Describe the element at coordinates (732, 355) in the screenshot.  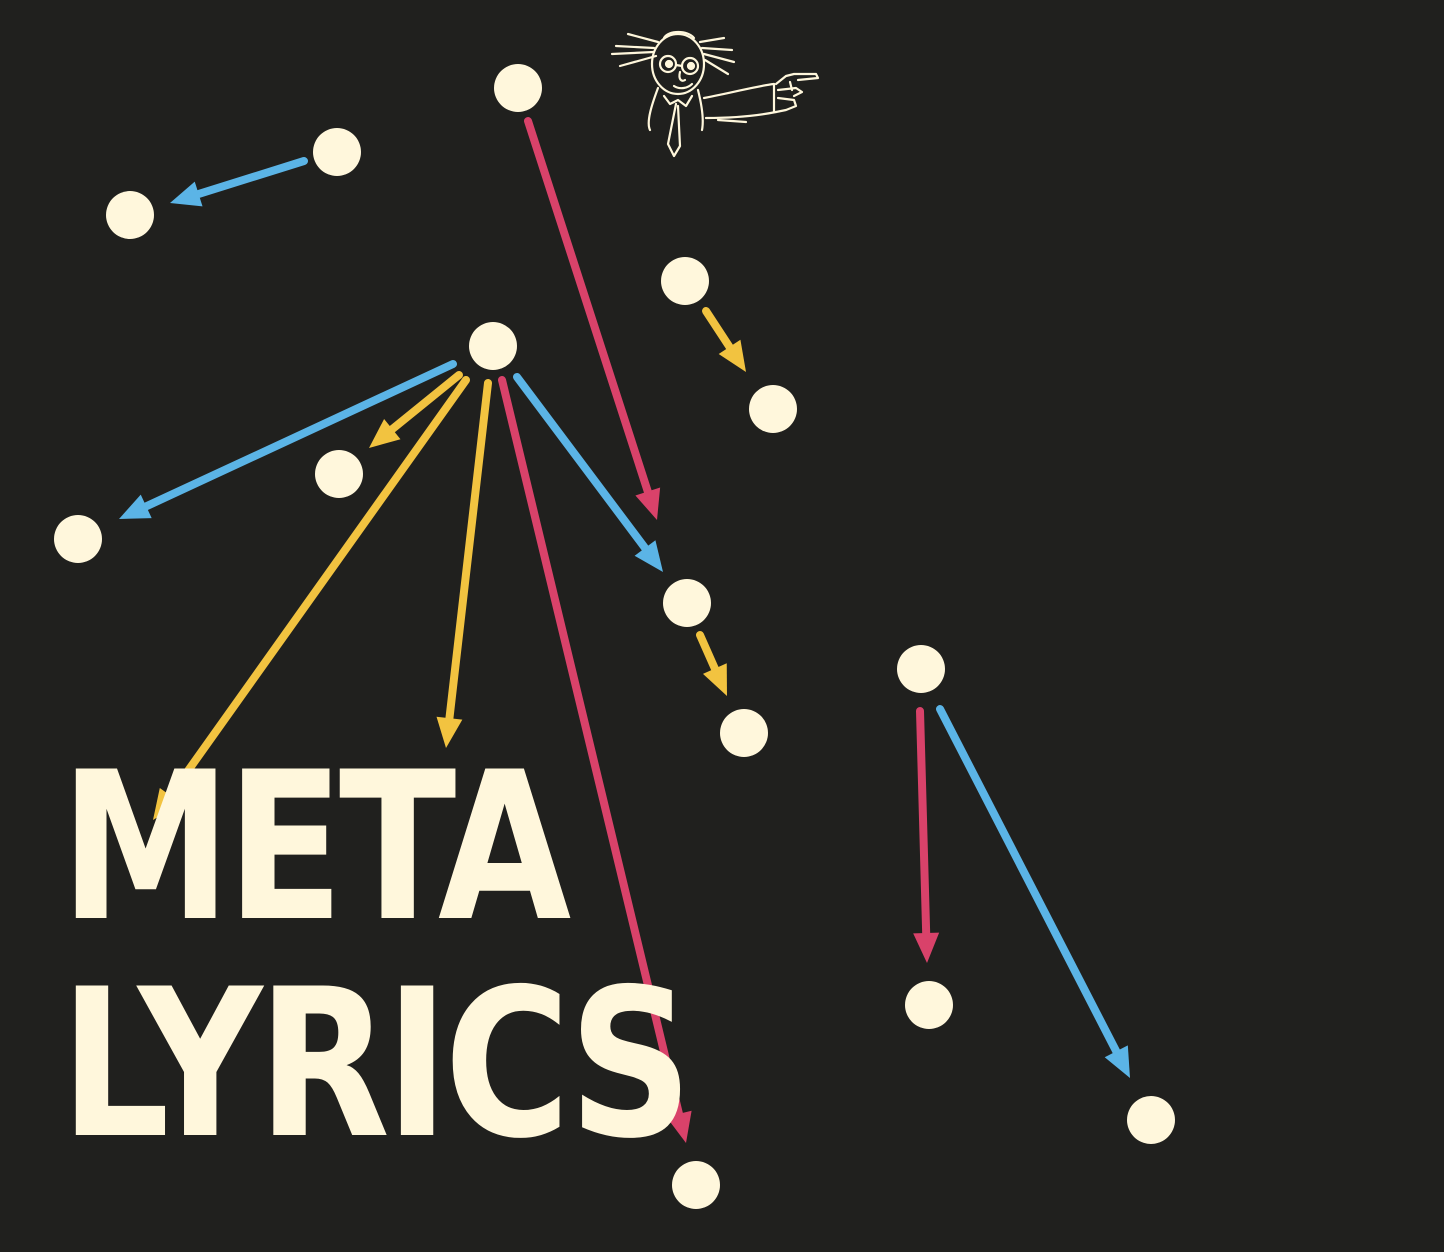
I see `edge-n4-n5-arrowhead` at that location.